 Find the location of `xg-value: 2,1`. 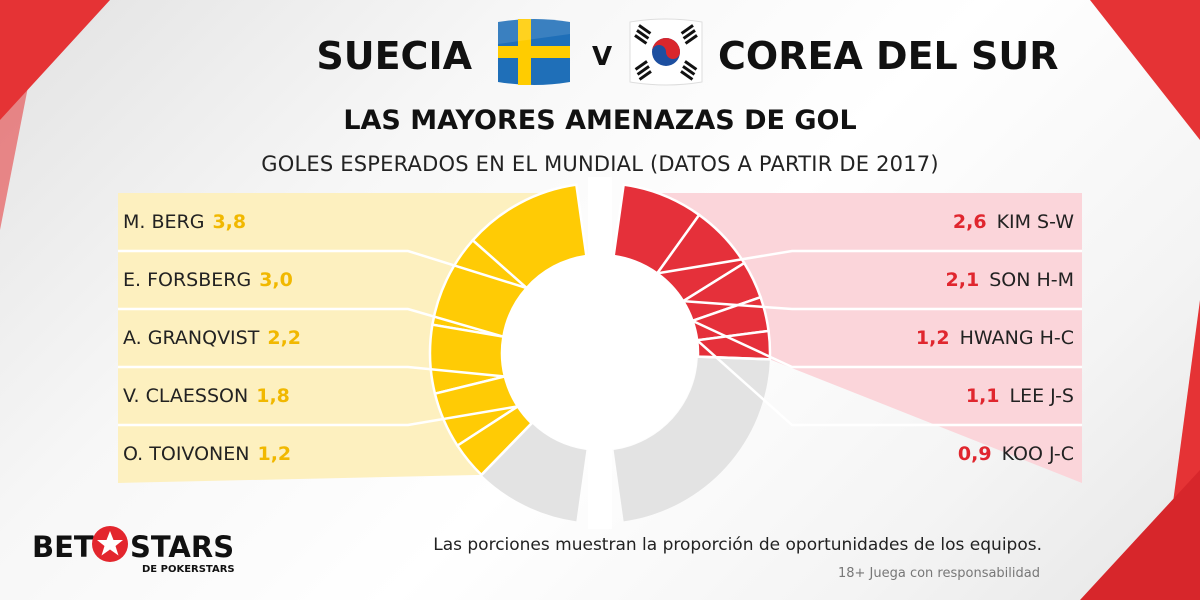

xg-value: 2,1 is located at coordinates (962, 280).